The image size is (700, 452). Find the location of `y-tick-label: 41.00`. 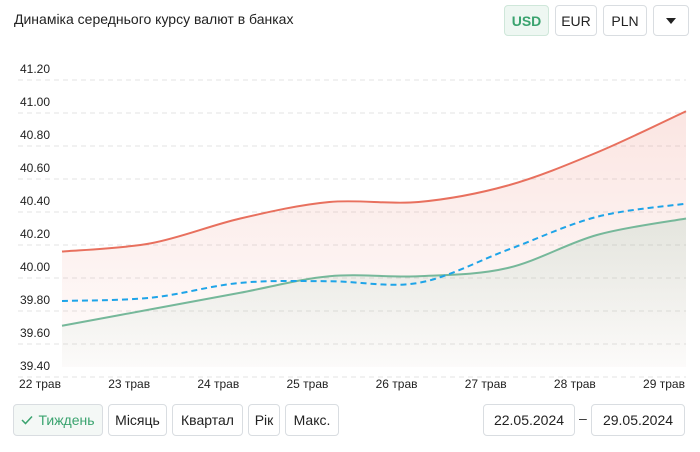

y-tick-label: 41.00 is located at coordinates (35, 102).